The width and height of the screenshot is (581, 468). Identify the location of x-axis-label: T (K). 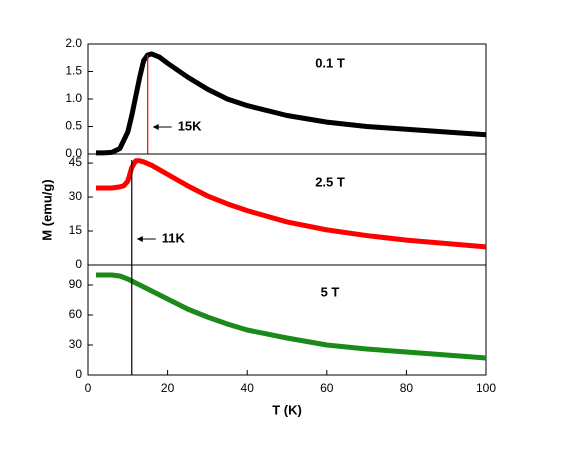
(287, 409).